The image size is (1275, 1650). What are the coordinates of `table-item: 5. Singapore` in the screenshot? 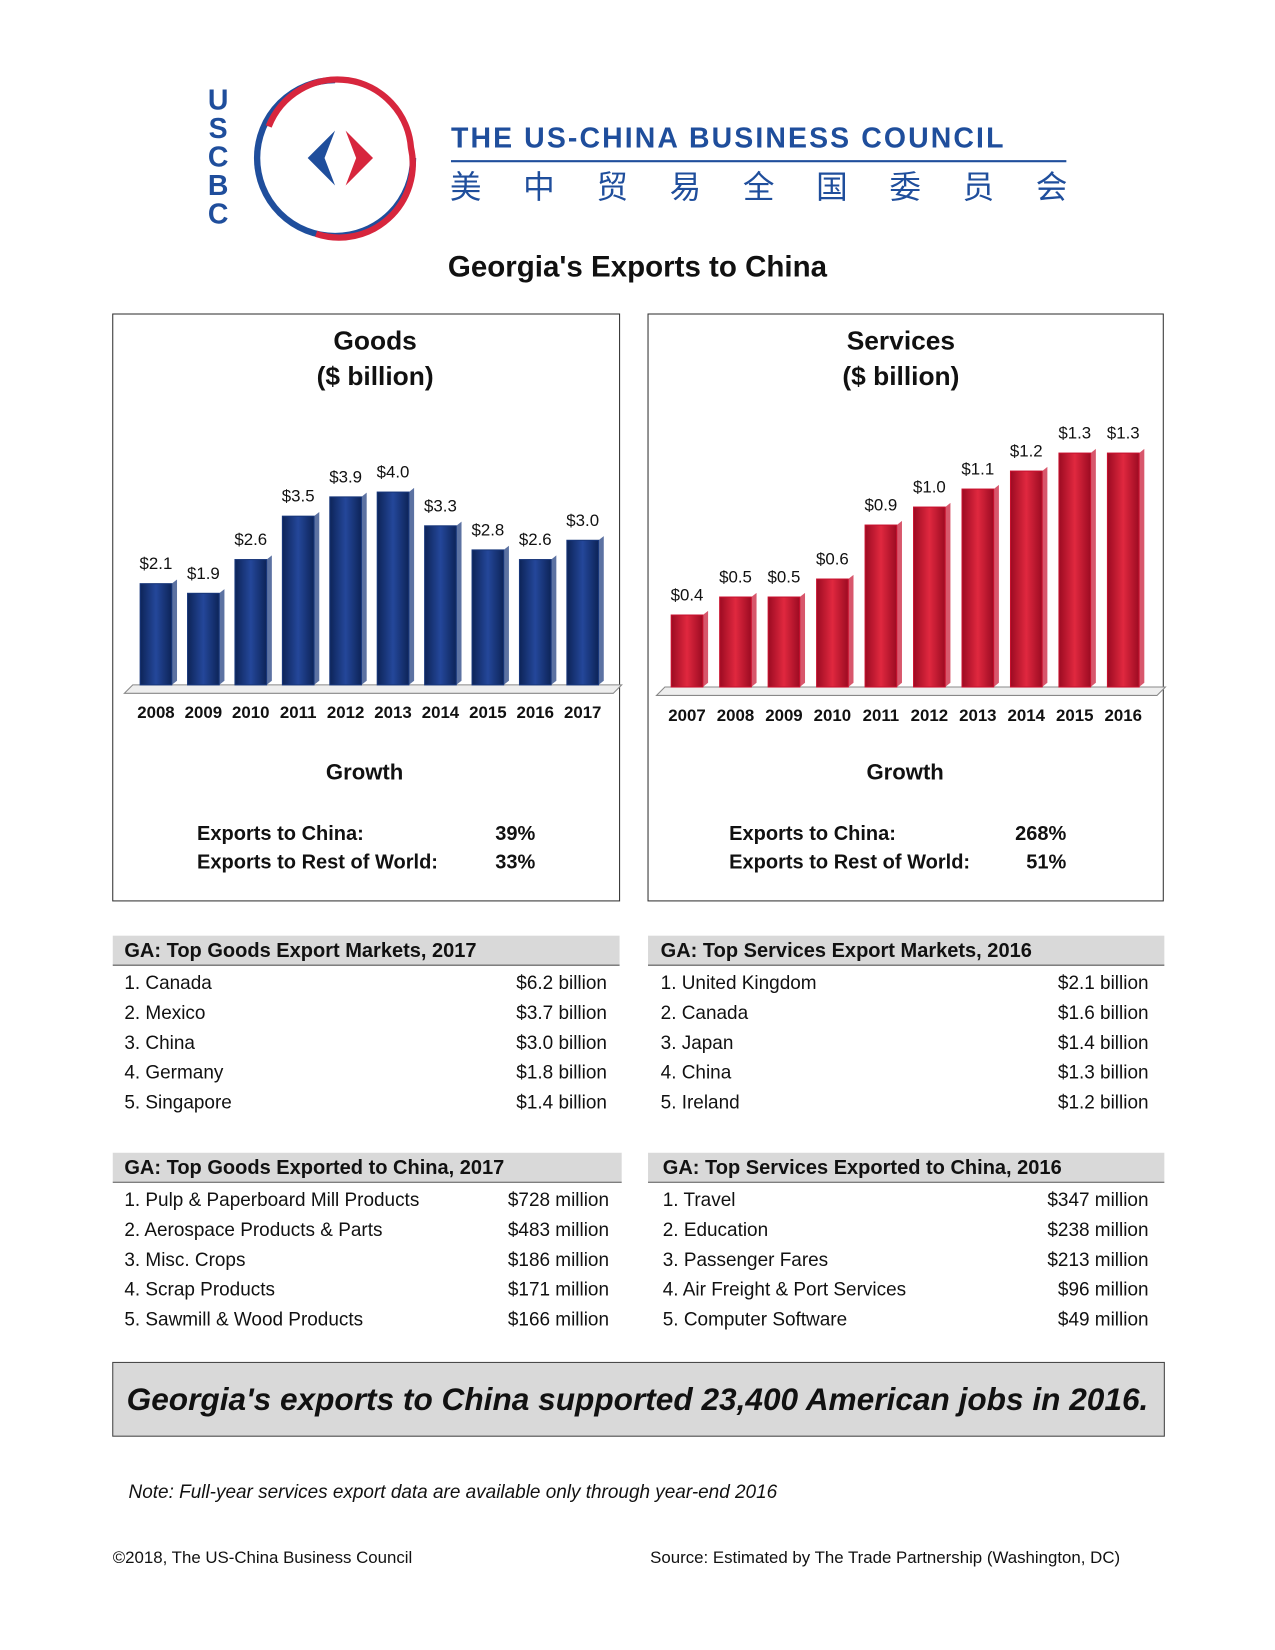 It's located at (177, 1102).